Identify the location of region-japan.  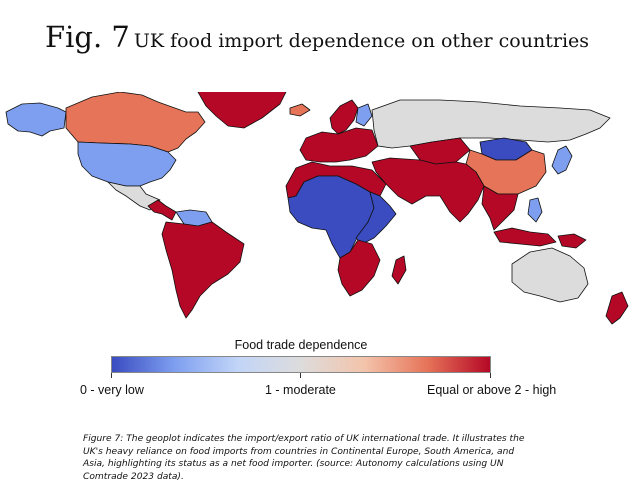
(562, 160).